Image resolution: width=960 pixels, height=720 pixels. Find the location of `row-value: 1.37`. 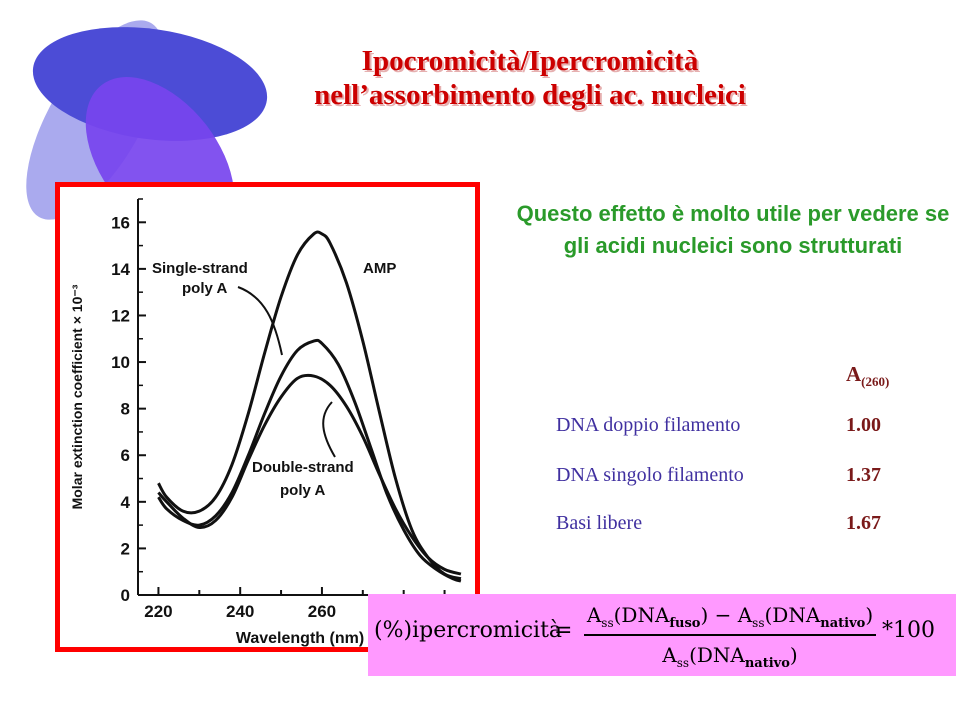

row-value: 1.37 is located at coordinates (863, 475).